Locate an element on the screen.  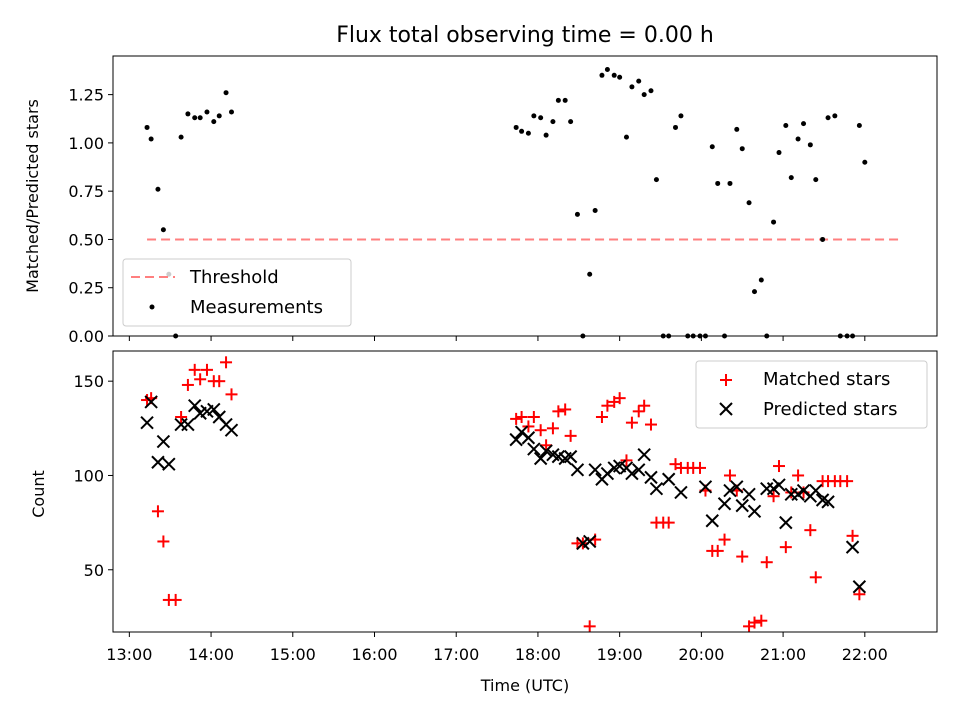
top-y-tick-label: 0.00 is located at coordinates (86, 336).